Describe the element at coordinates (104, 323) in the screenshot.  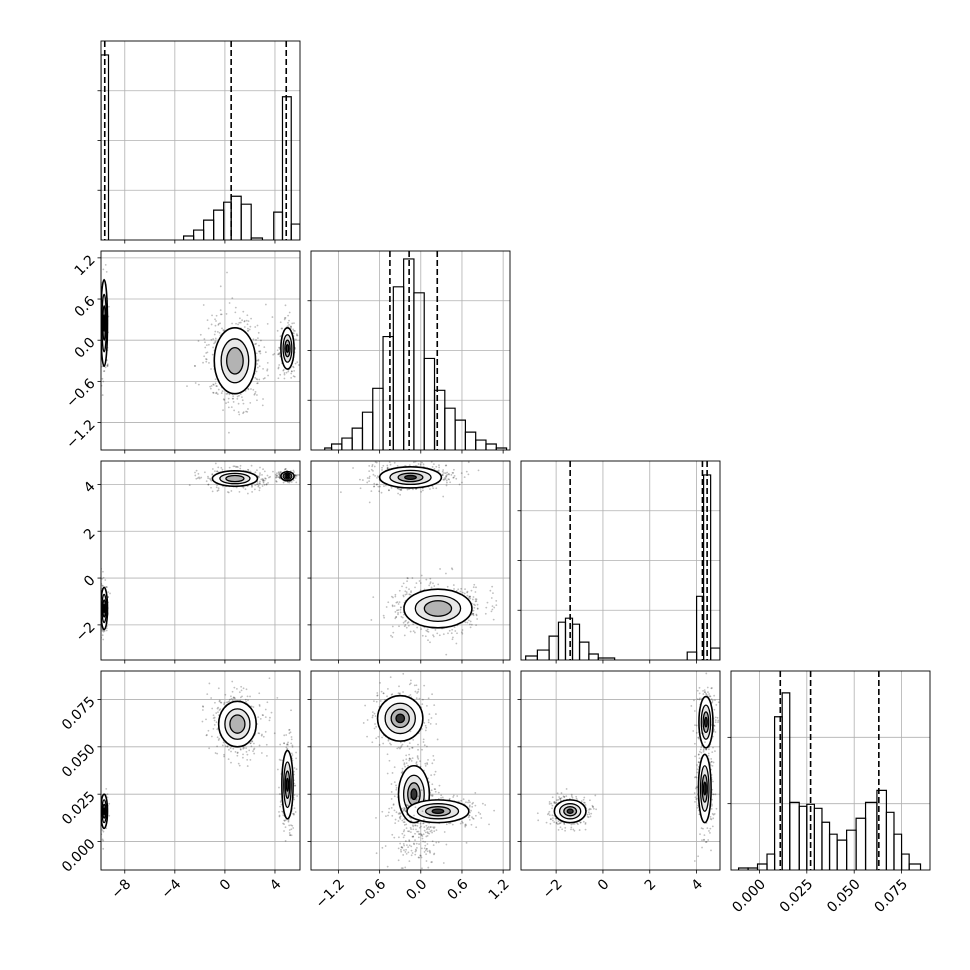
I see `density-contour` at that location.